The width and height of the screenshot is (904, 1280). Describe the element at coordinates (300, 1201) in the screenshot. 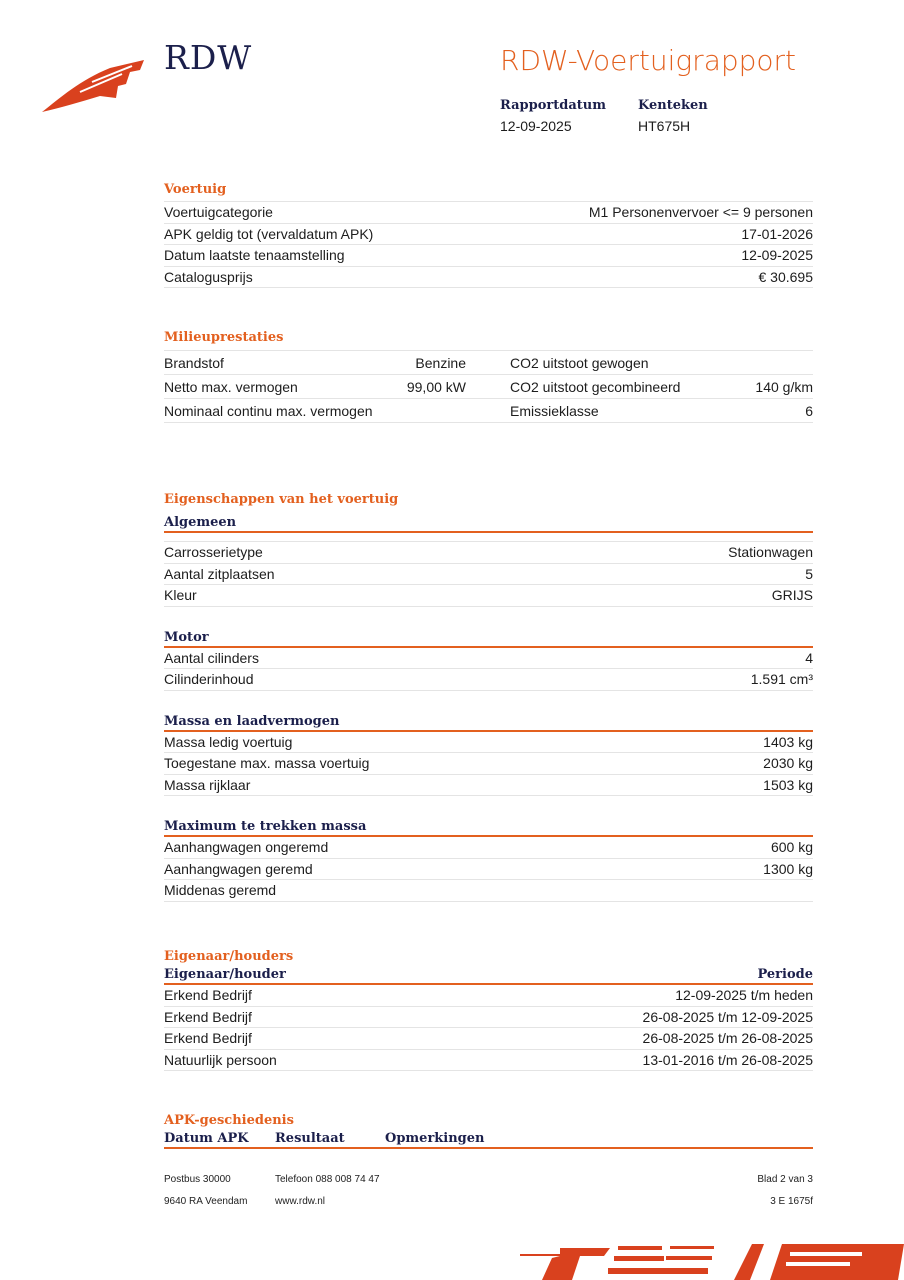

I see `footer-web-link: www.rdw.nl` at that location.